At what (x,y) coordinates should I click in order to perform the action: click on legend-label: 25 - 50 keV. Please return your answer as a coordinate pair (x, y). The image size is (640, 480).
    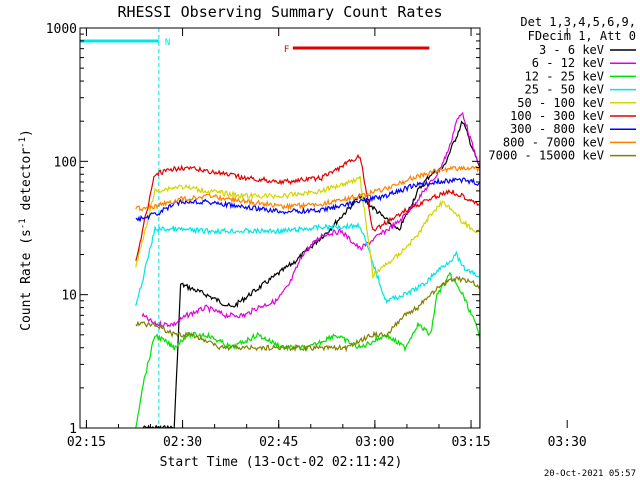
    Looking at the image, I should click on (564, 90).